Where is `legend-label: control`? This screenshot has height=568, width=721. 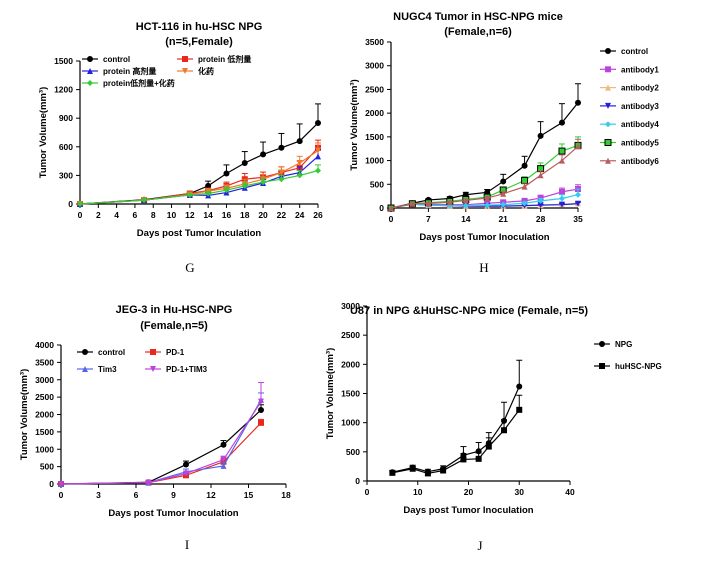
legend-label: control is located at coordinates (634, 51).